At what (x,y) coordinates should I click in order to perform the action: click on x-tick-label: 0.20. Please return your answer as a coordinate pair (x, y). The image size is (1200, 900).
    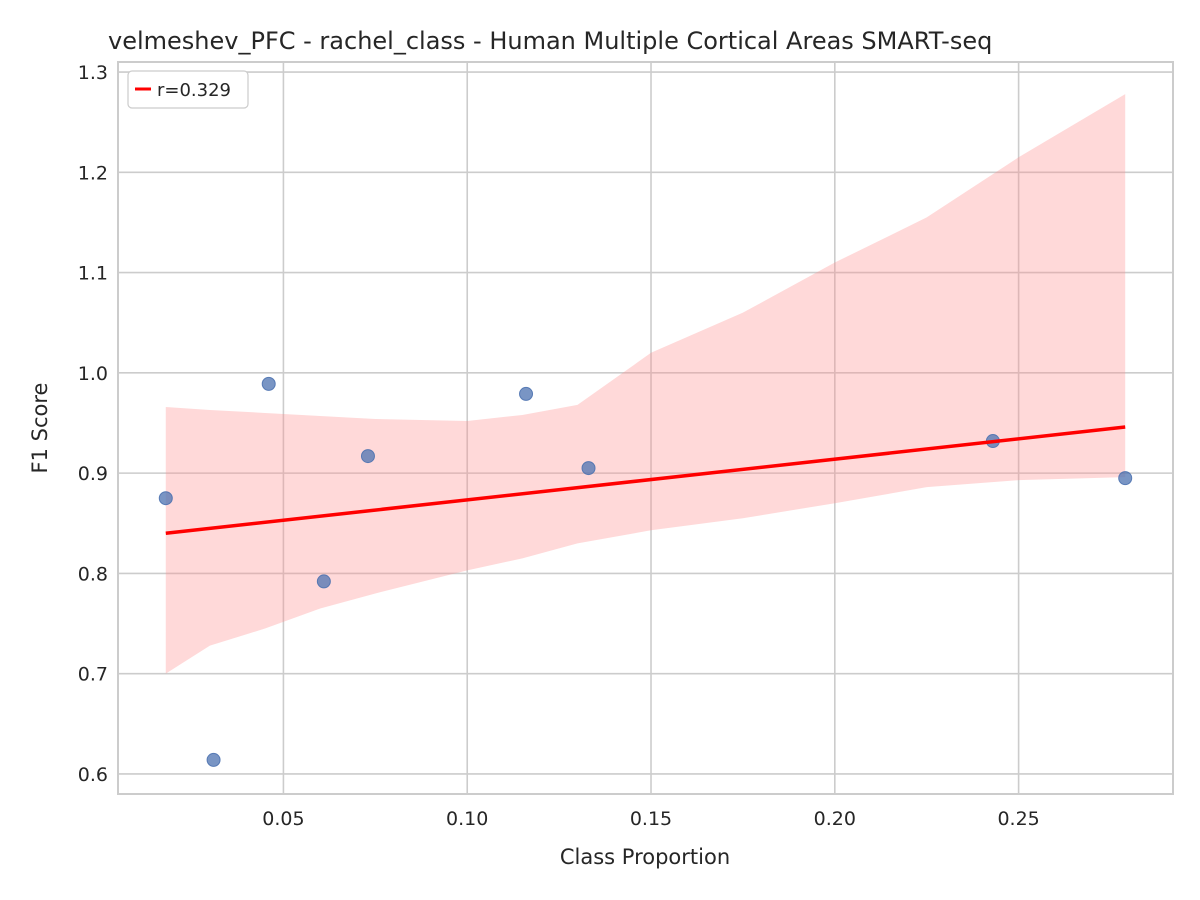
    Looking at the image, I should click on (835, 819).